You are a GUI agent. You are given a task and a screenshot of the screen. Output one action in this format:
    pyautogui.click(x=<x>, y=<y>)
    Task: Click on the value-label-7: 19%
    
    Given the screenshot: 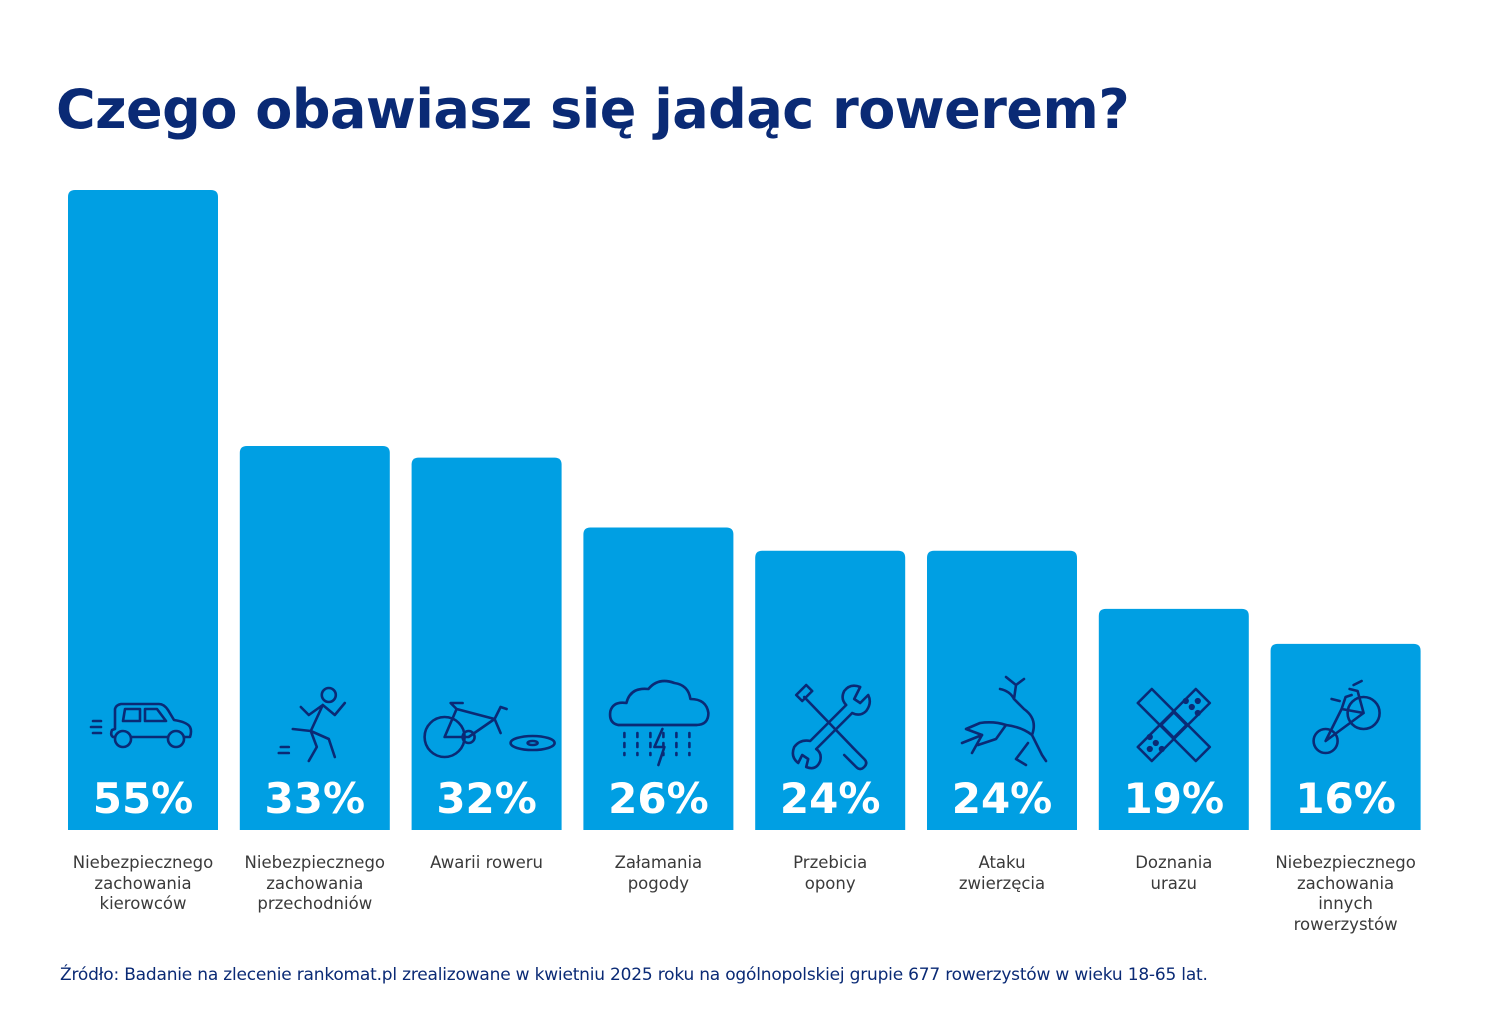 What is the action you would take?
    pyautogui.click(x=1174, y=798)
    